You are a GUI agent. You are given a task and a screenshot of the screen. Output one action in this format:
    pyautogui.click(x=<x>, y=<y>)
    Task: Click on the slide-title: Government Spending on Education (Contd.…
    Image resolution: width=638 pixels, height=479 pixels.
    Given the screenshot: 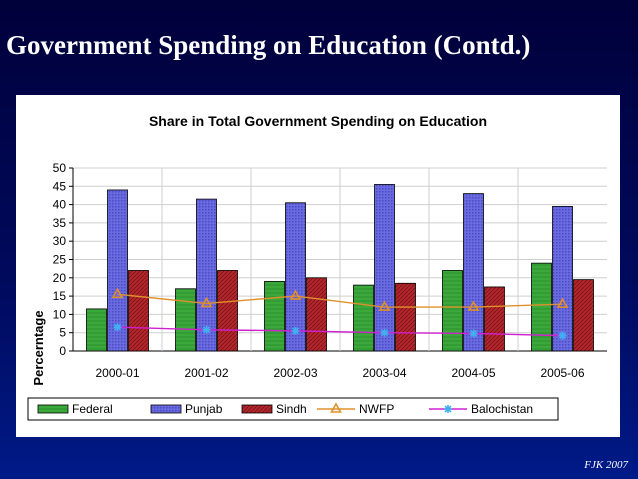 What is the action you would take?
    pyautogui.click(x=268, y=45)
    